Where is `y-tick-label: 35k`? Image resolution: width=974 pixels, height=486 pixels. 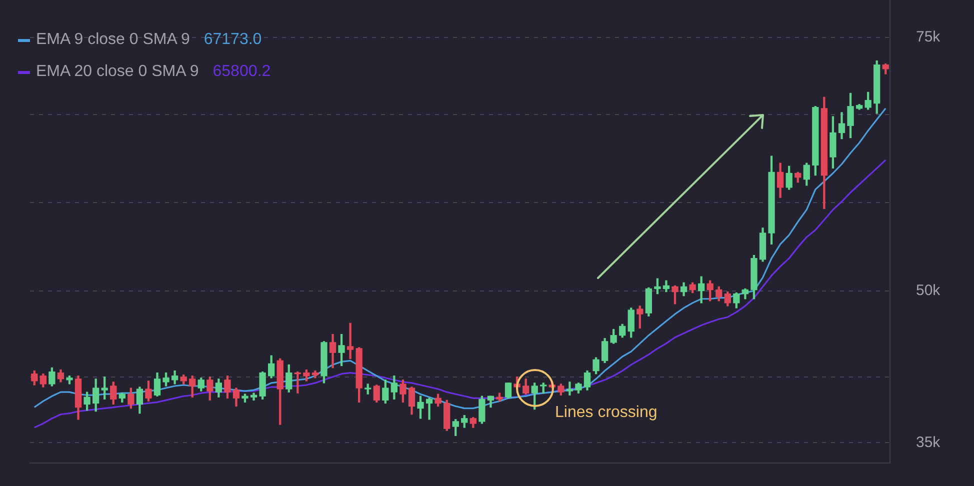
y-tick-label: 35k is located at coordinates (928, 442).